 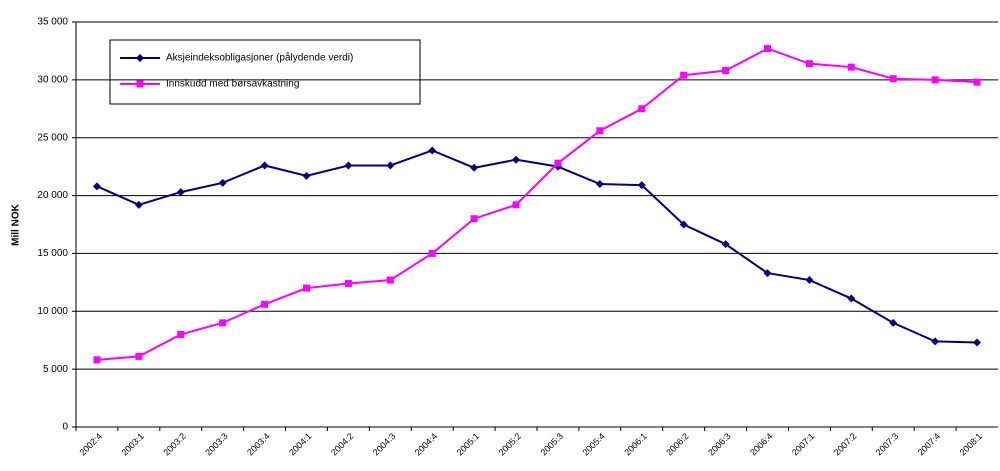 What do you see at coordinates (300, 444) in the screenshot?
I see `x-tick-label: 2004:1` at bounding box center [300, 444].